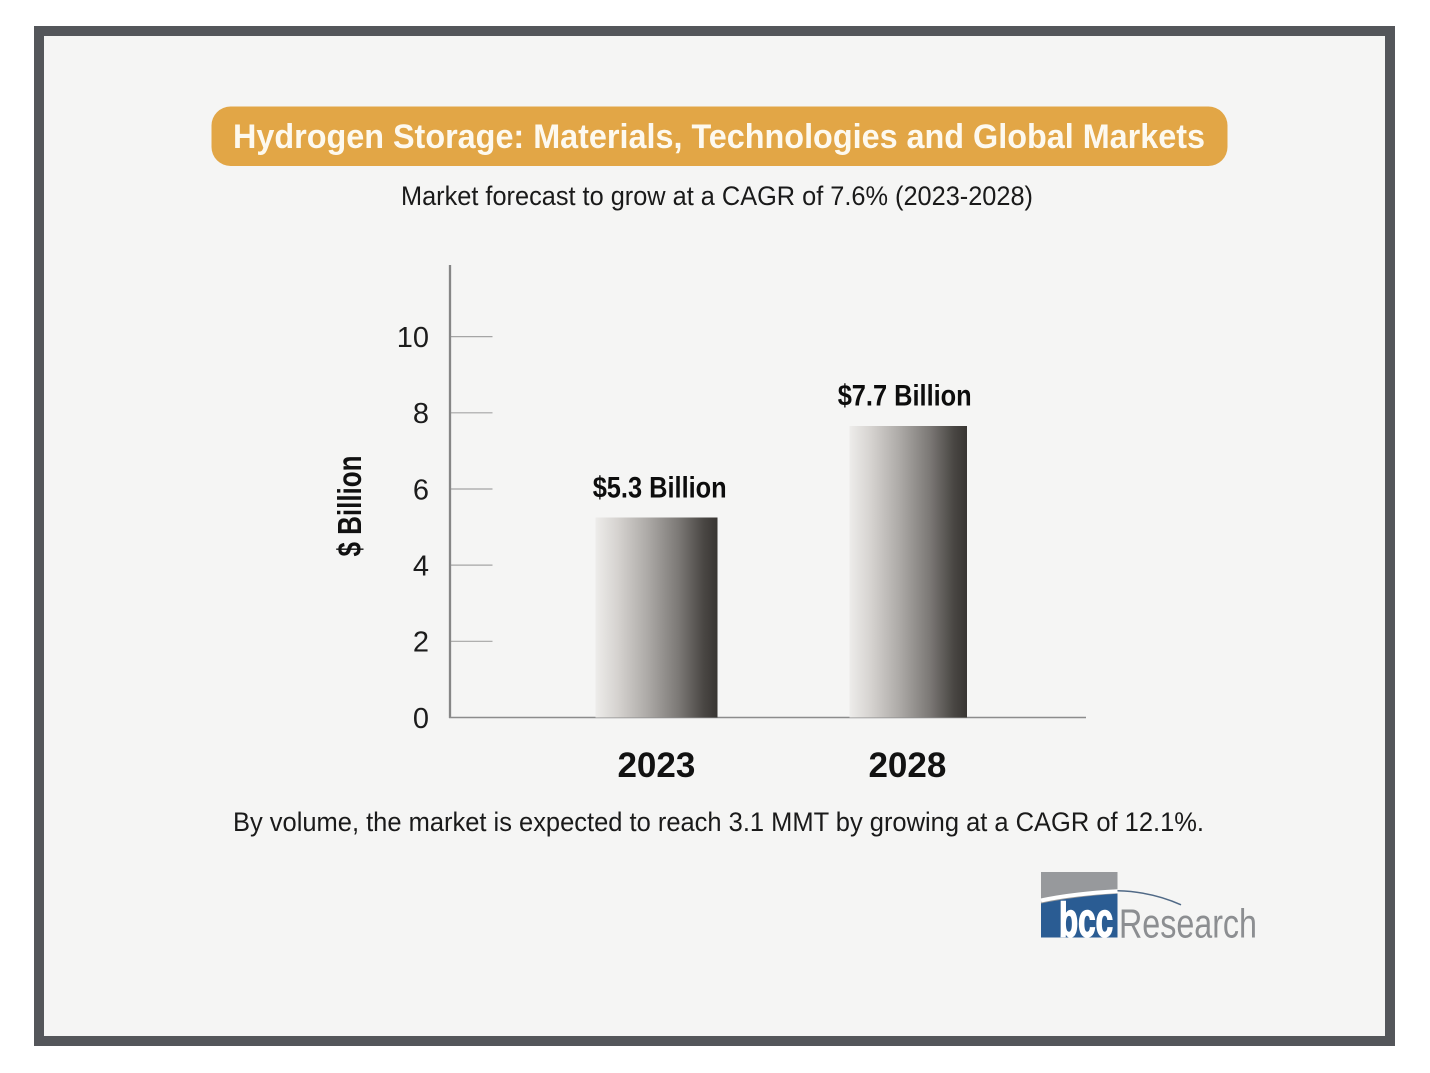 Image resolution: width=1430 pixels, height=1073 pixels. What do you see at coordinates (421, 414) in the screenshot?
I see `svg-text: 8` at bounding box center [421, 414].